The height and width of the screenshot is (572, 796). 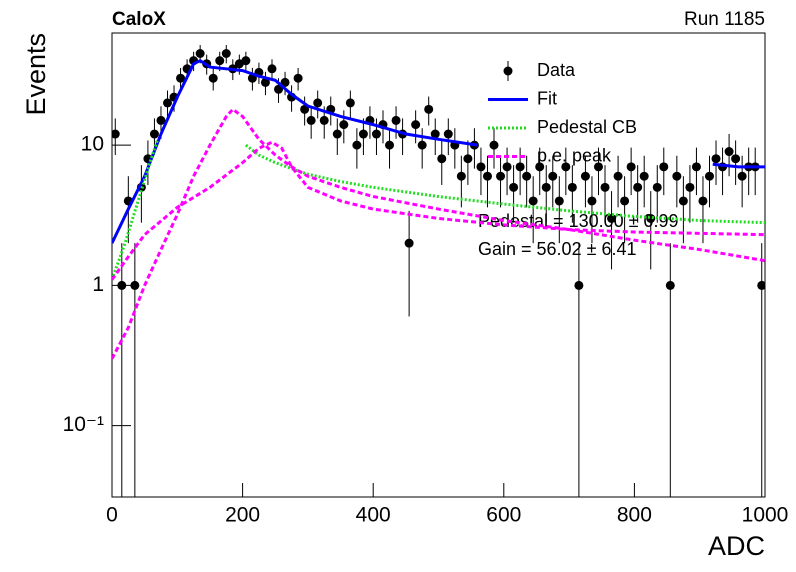 What do you see at coordinates (736, 546) in the screenshot?
I see `x-axis-label: ADC` at bounding box center [736, 546].